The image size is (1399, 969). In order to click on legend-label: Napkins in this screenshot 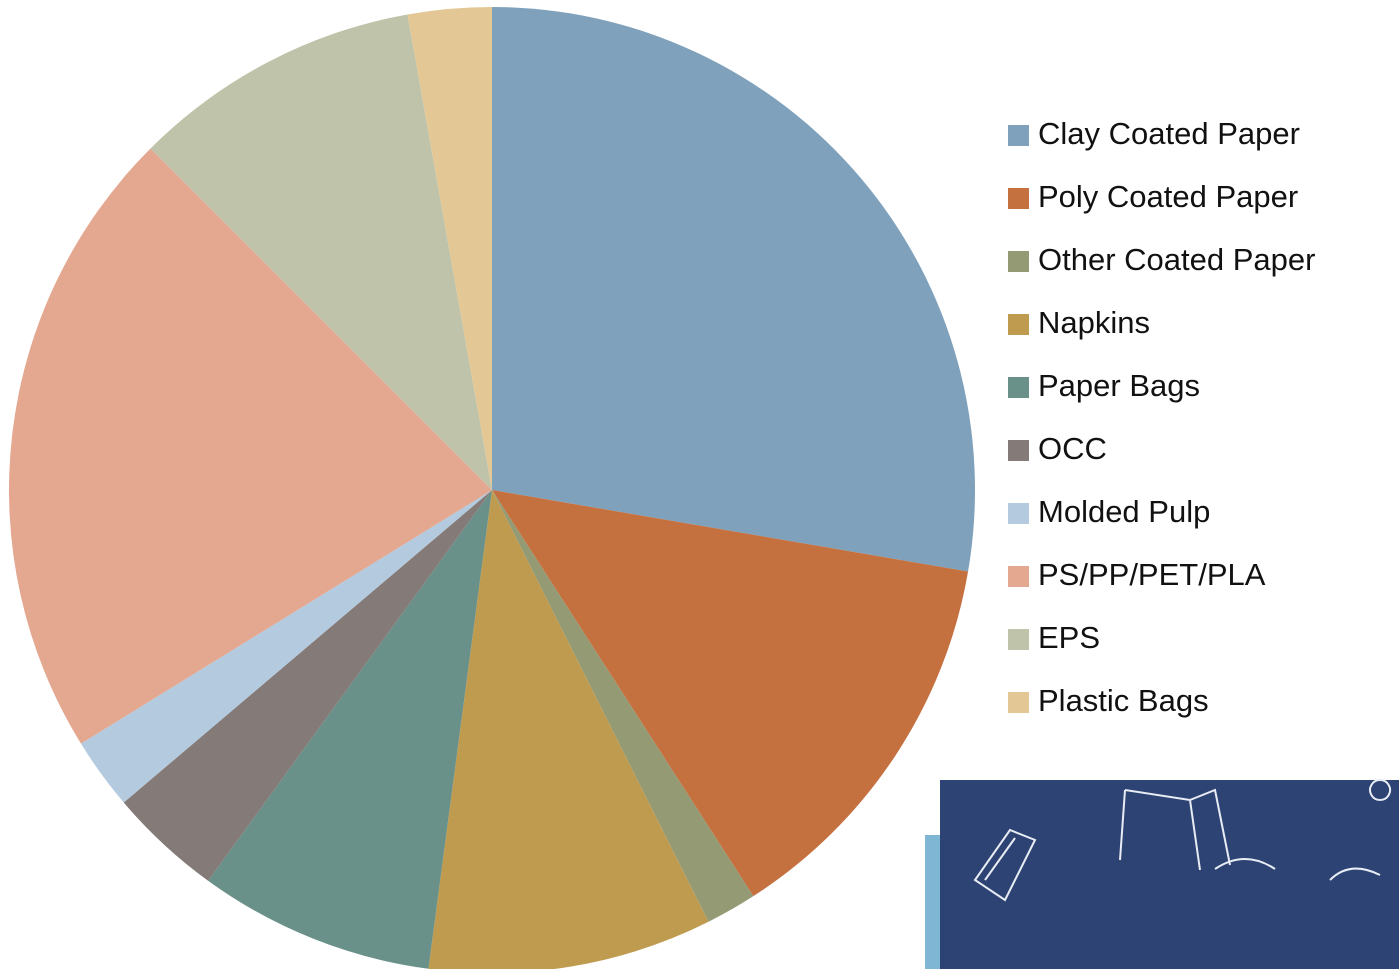, I will do `click(1094, 322)`.